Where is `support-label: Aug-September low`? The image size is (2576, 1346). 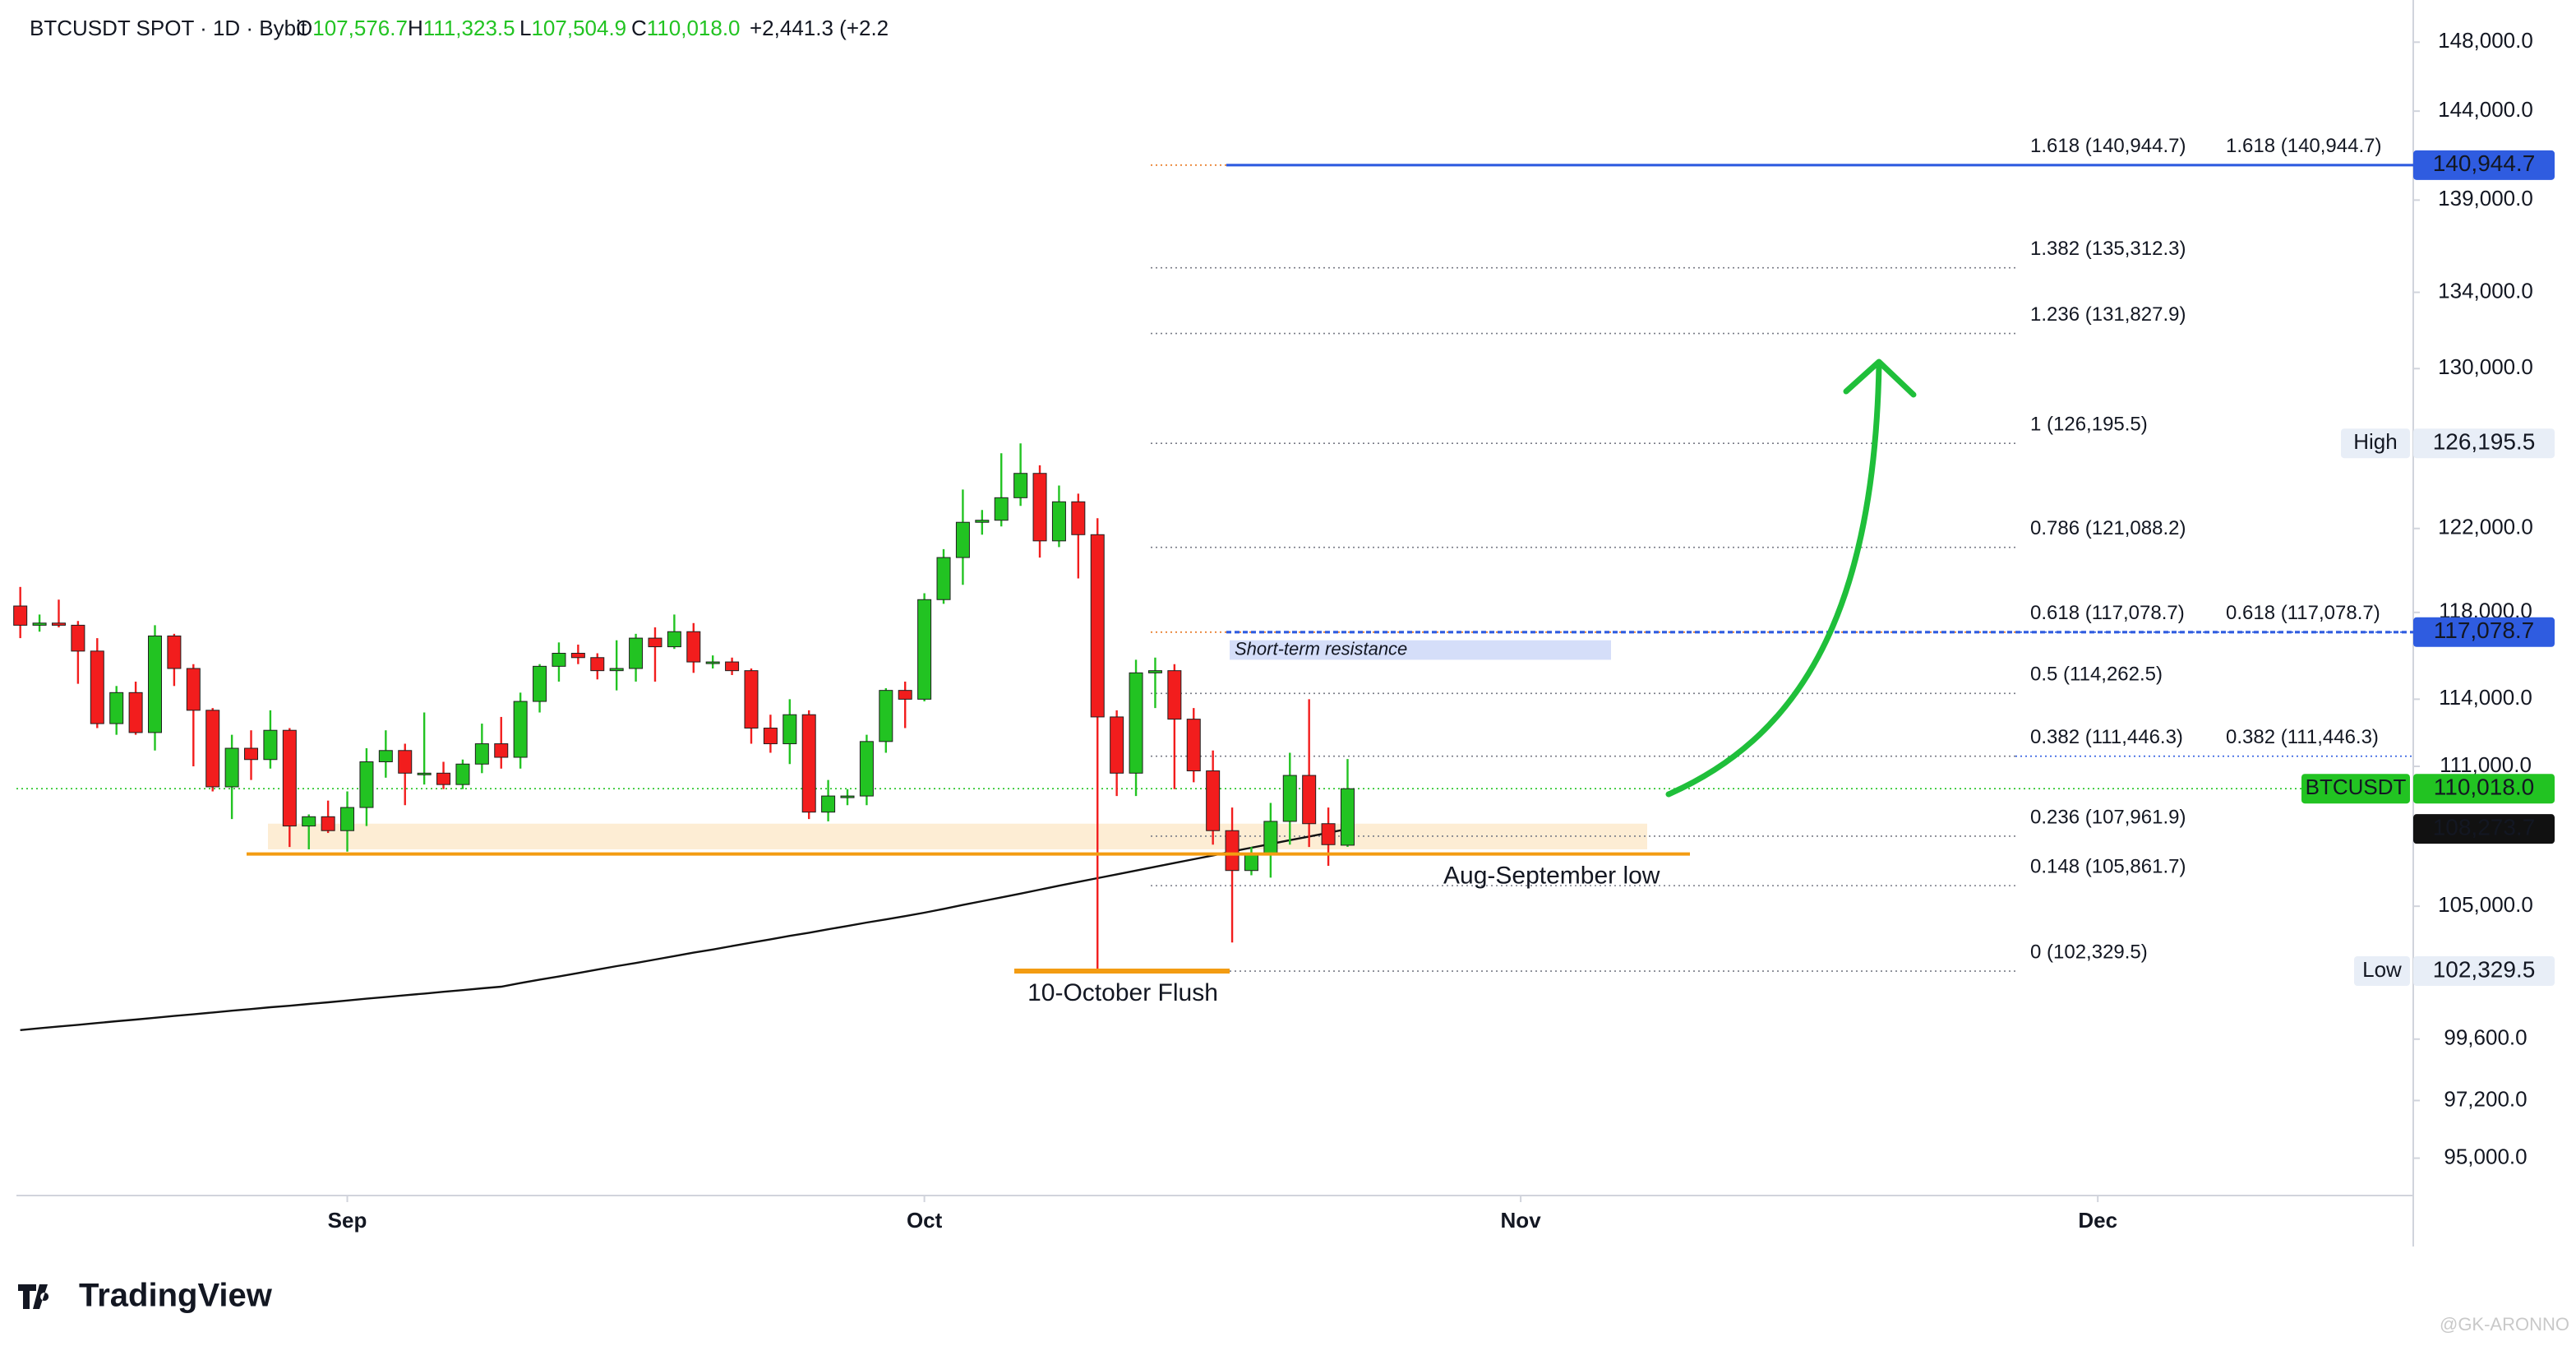 support-label: Aug-September low is located at coordinates (1552, 876).